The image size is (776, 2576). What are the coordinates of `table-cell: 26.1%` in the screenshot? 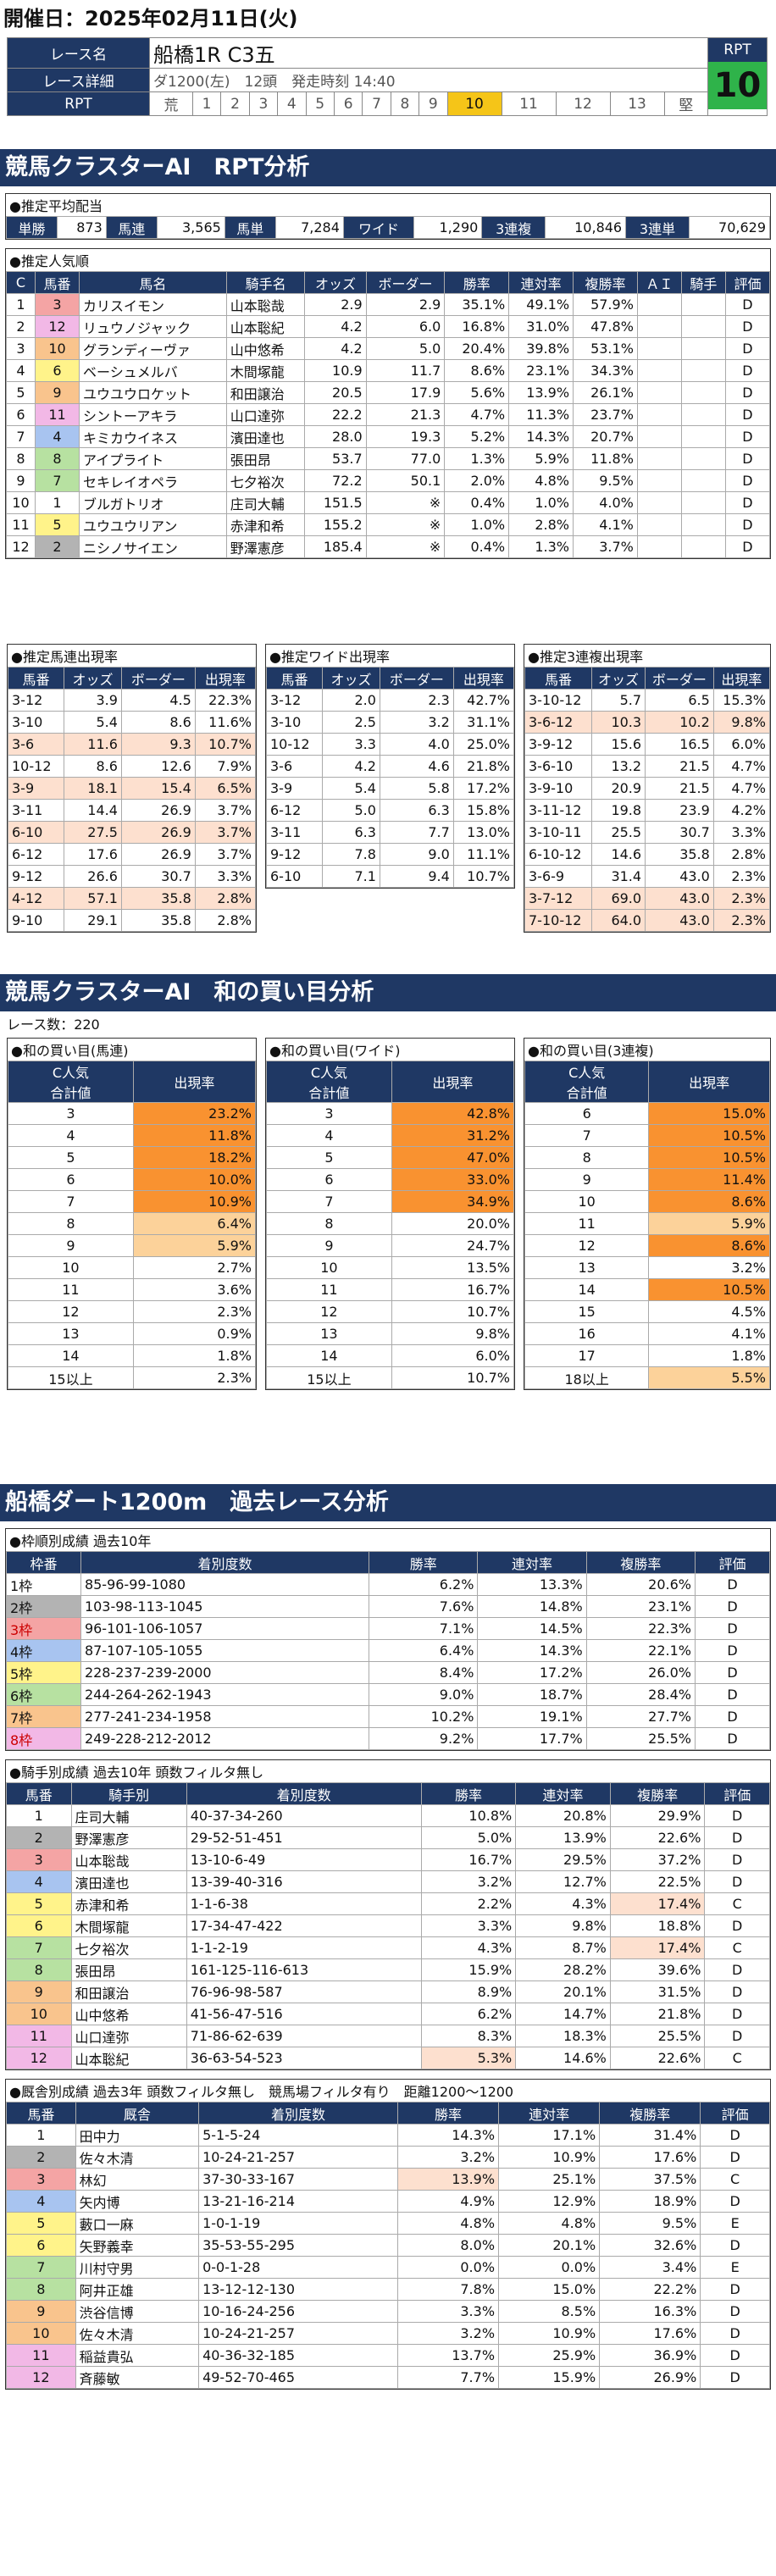 It's located at (605, 392).